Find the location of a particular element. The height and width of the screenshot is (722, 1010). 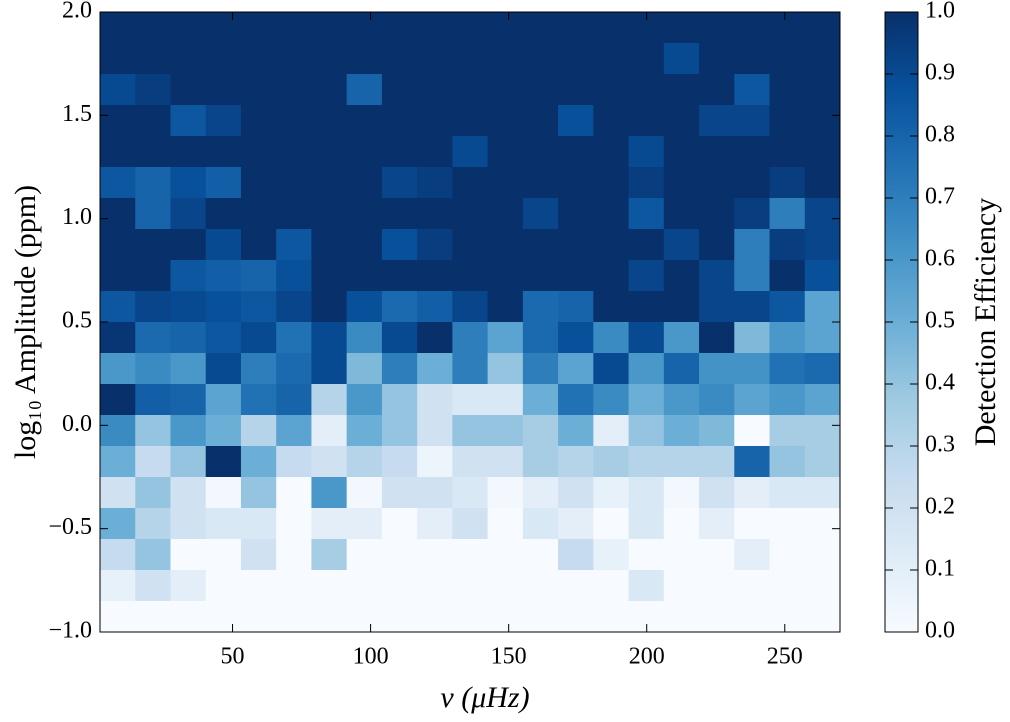

colorbar-tick-label: 0.6 is located at coordinates (940, 259).